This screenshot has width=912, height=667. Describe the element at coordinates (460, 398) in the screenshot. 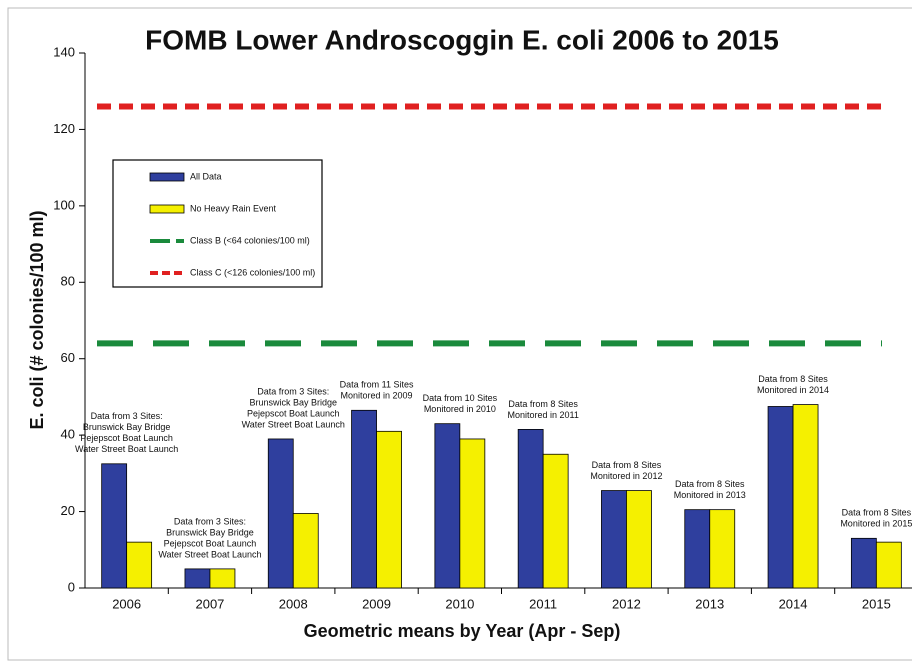

I see `annotation: Data from 10 Sites` at that location.